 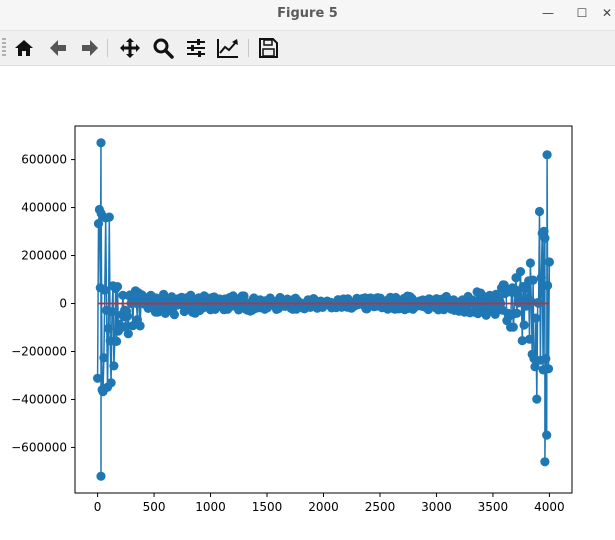 I want to click on window-title: Figure 5, so click(x=307, y=13).